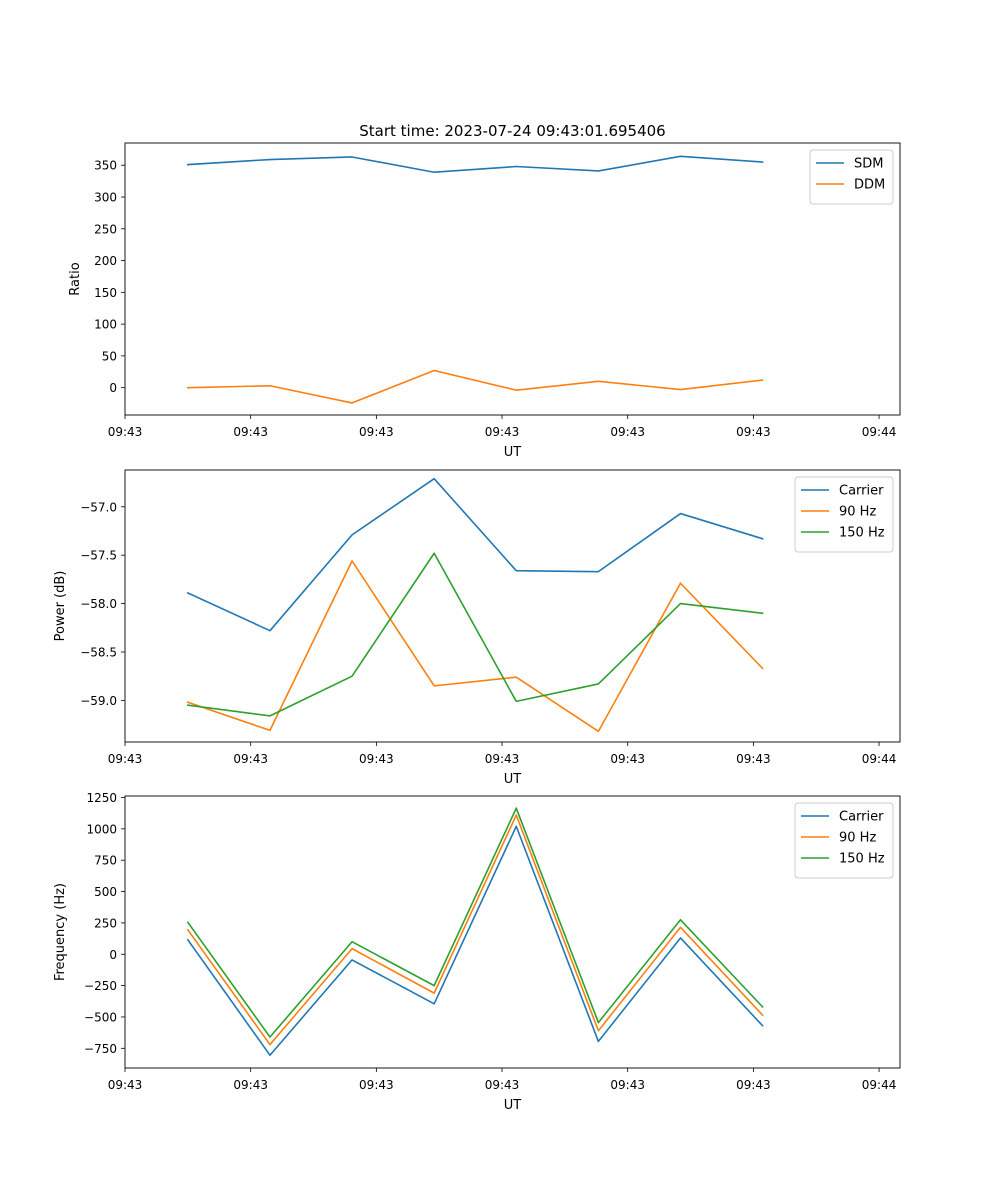 The image size is (1000, 1200). I want to click on y-tick-label: 150, so click(105, 293).